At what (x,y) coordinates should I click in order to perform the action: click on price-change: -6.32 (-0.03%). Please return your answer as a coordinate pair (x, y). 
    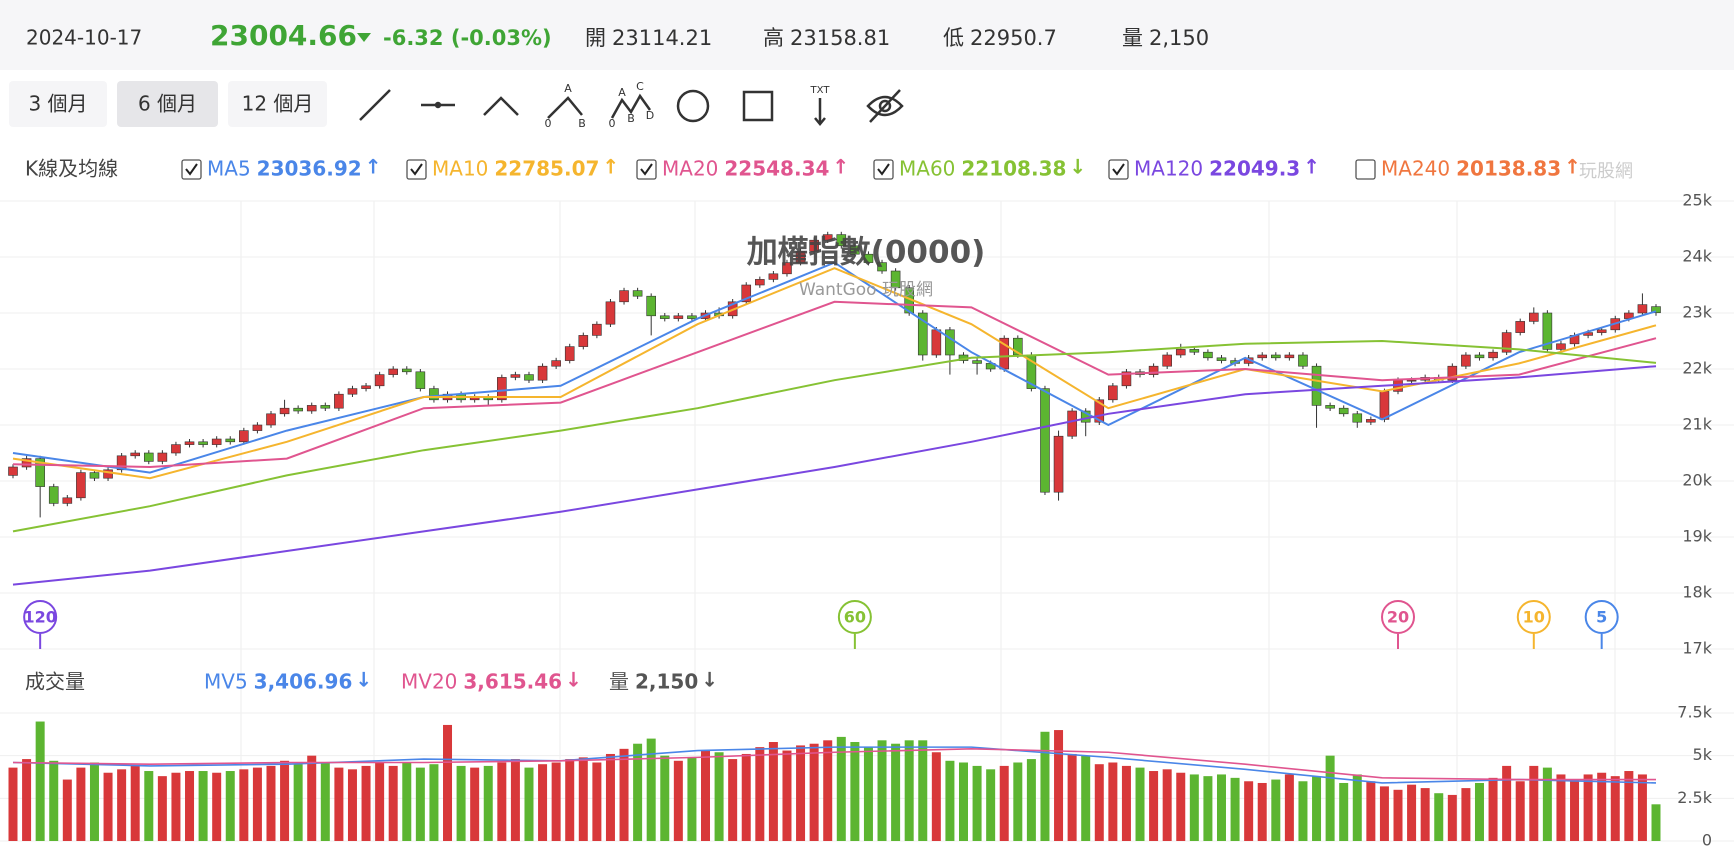
    Looking at the image, I should click on (467, 38).